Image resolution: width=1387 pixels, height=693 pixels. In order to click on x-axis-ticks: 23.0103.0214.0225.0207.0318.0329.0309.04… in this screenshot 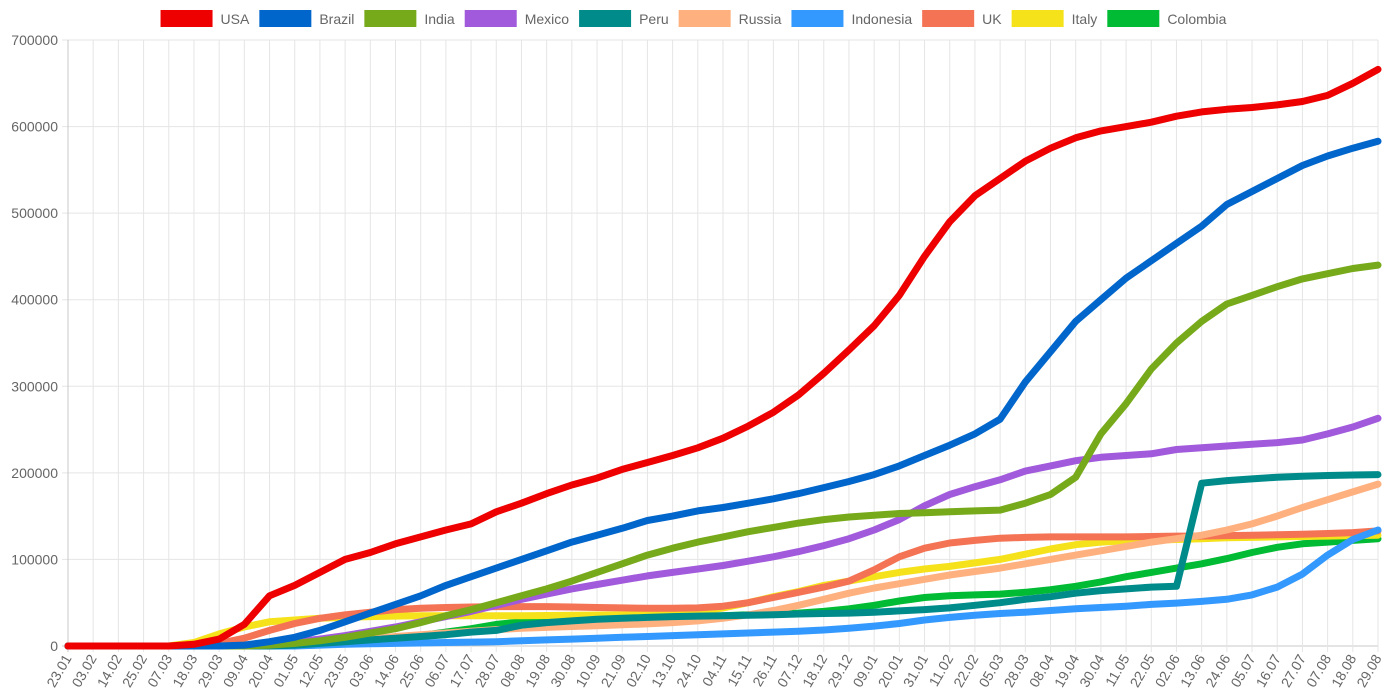, I will do `click(713, 670)`.